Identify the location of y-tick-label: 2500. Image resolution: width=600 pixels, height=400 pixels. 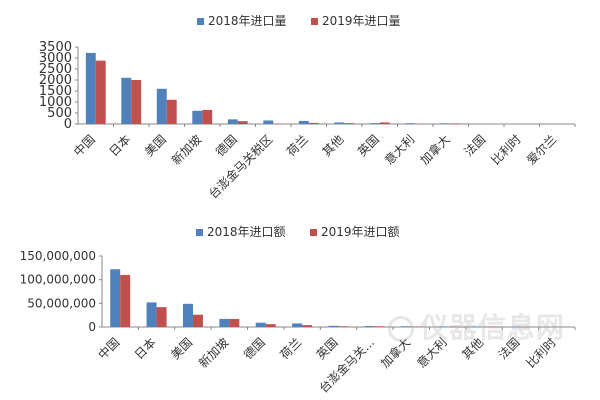
(55, 69).